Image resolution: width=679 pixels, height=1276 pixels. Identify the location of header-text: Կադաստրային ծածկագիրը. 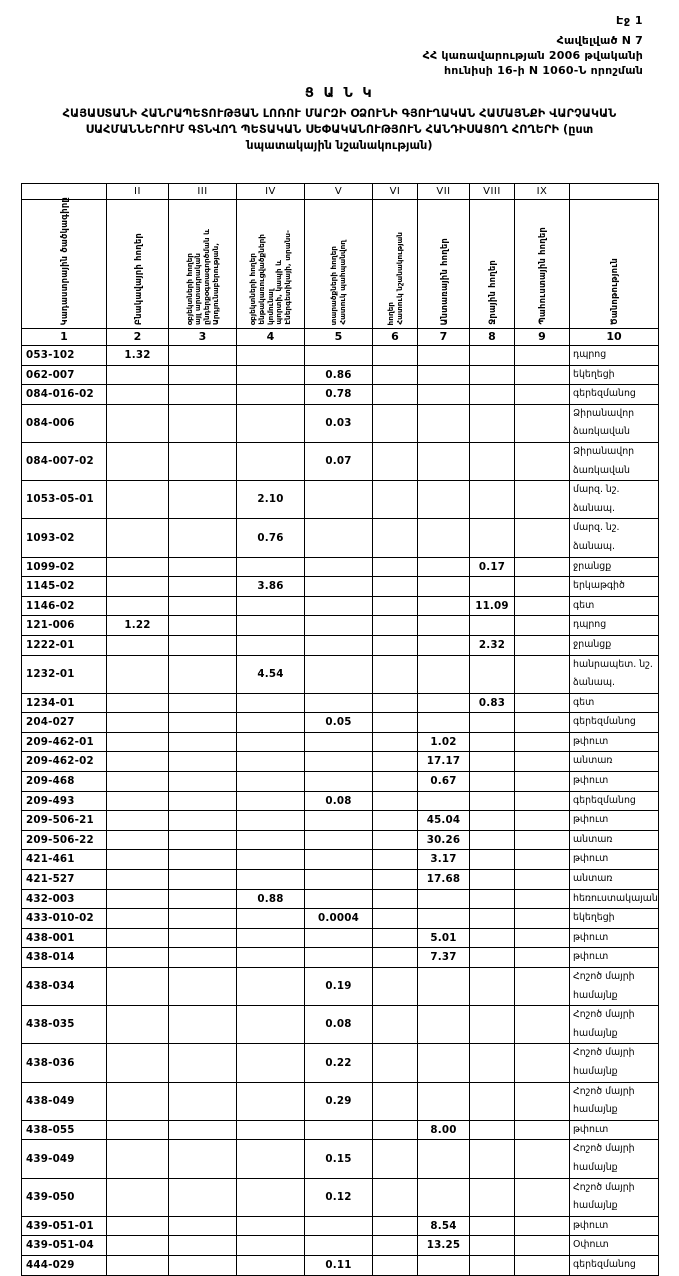
(64, 260).